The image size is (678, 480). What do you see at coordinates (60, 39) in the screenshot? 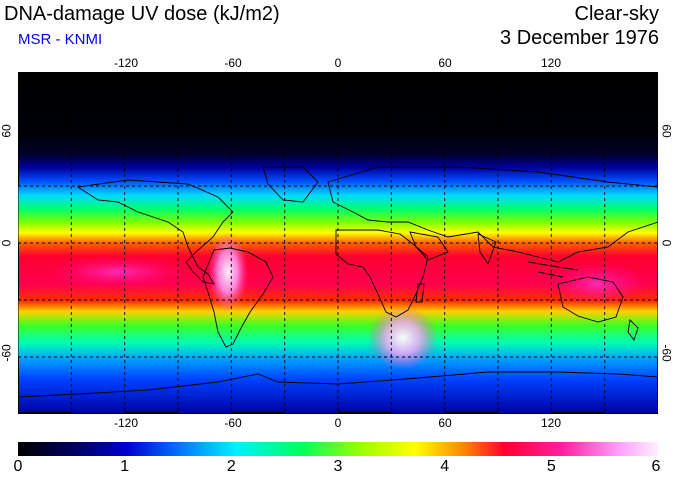
I see `source-label: MSR - KNMI` at bounding box center [60, 39].